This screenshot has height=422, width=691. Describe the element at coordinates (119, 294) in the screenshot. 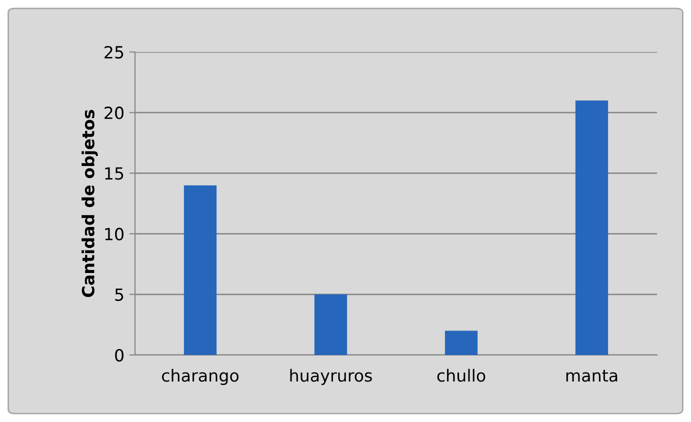

I see `y-tick-label: 5` at that location.